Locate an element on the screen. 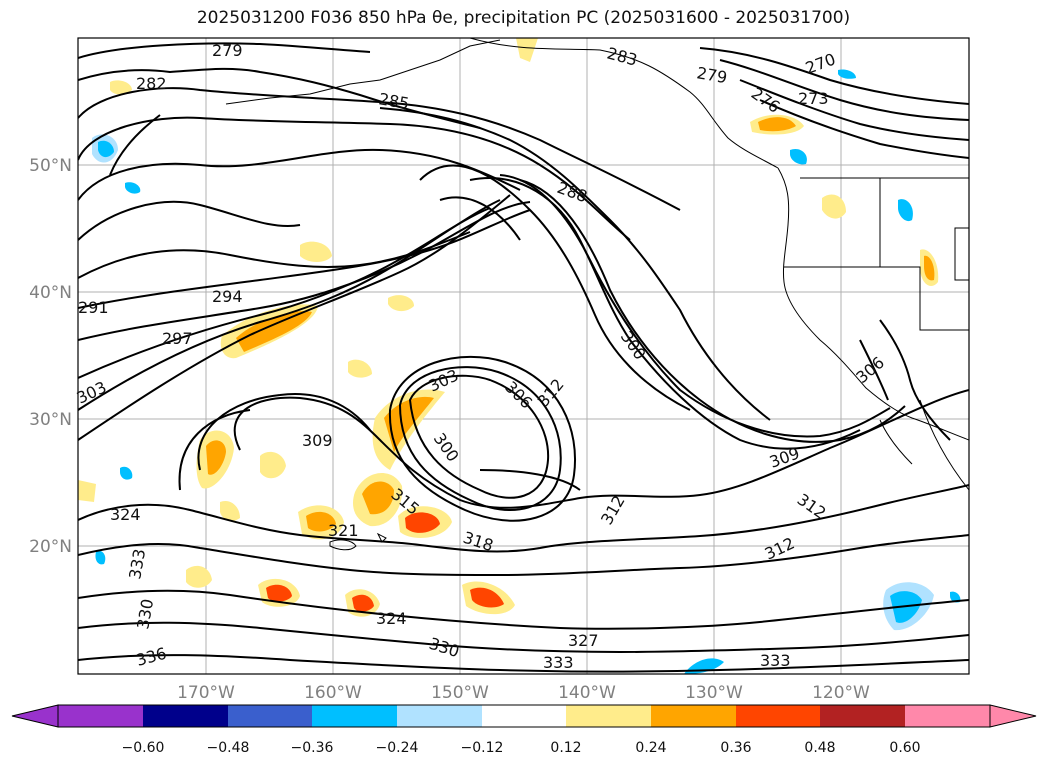 This screenshot has height=767, width=1047. contour-label-294: 294 is located at coordinates (227, 296).